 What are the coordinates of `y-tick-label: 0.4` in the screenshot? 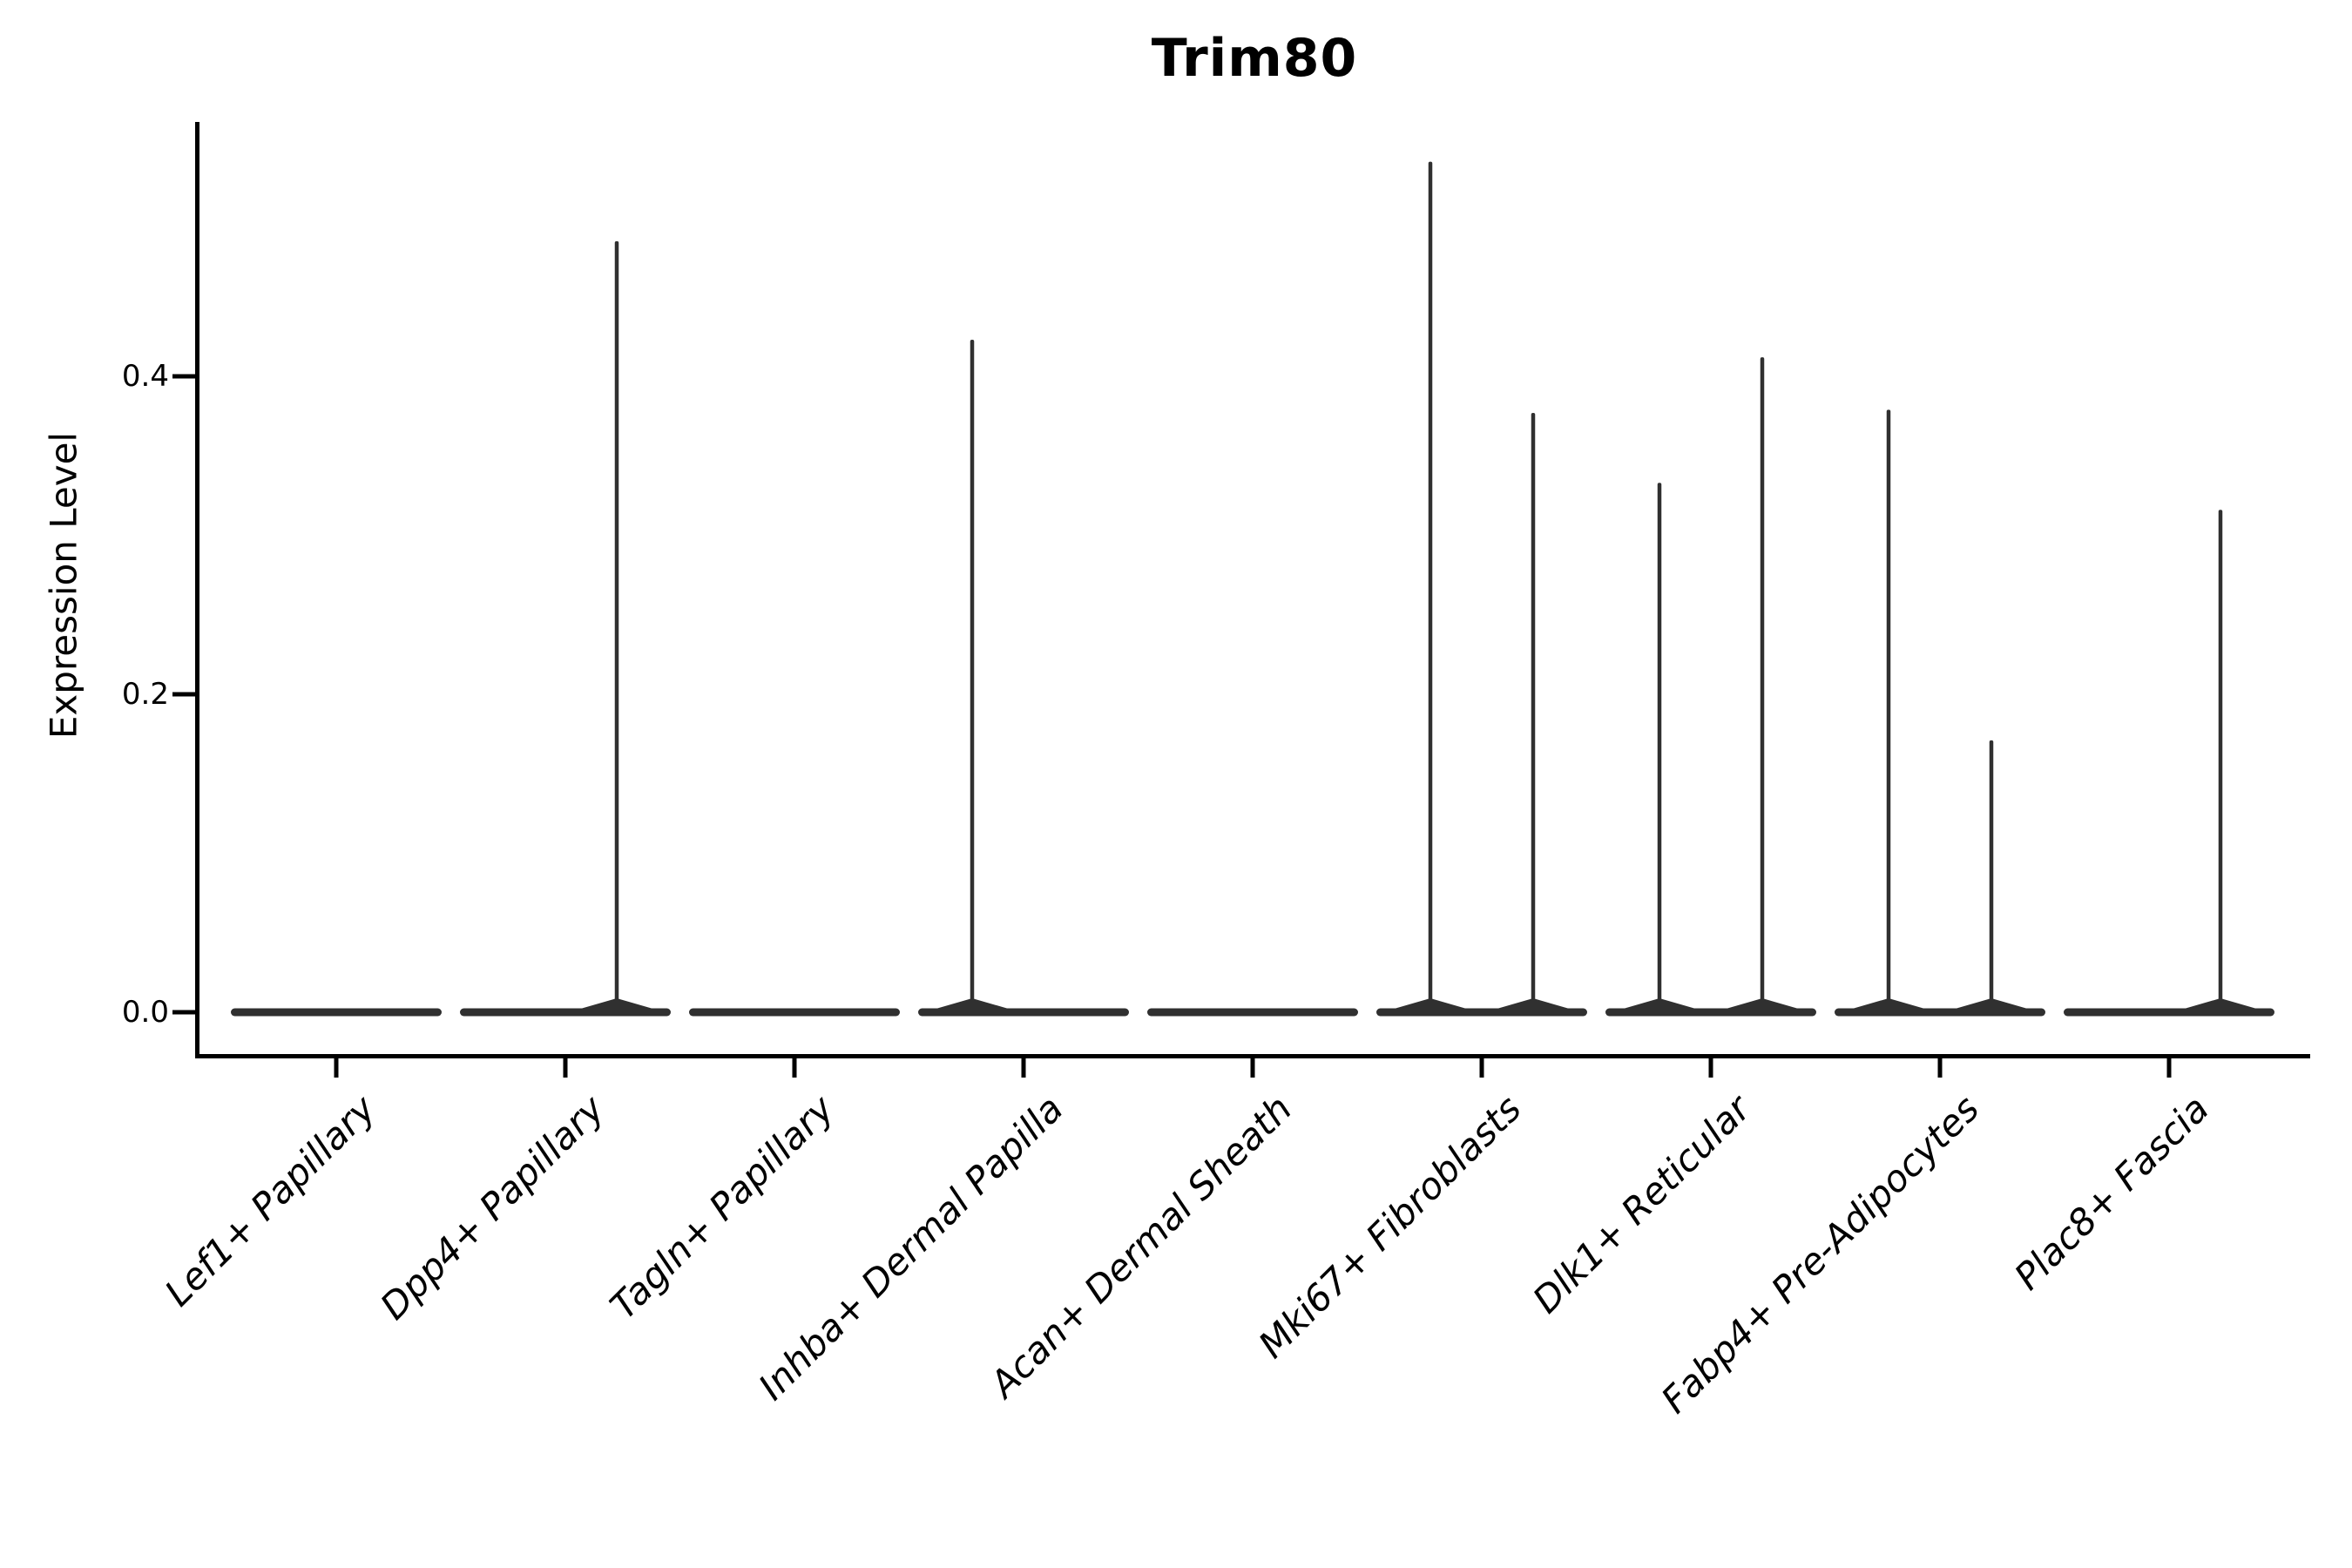 It's located at (145, 376).